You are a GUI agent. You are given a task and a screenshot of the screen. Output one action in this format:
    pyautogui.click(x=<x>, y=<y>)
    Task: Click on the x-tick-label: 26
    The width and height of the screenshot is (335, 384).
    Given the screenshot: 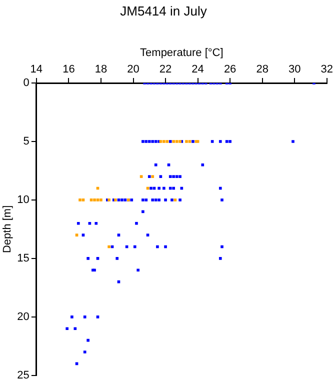 What is the action you would take?
    pyautogui.click(x=230, y=69)
    